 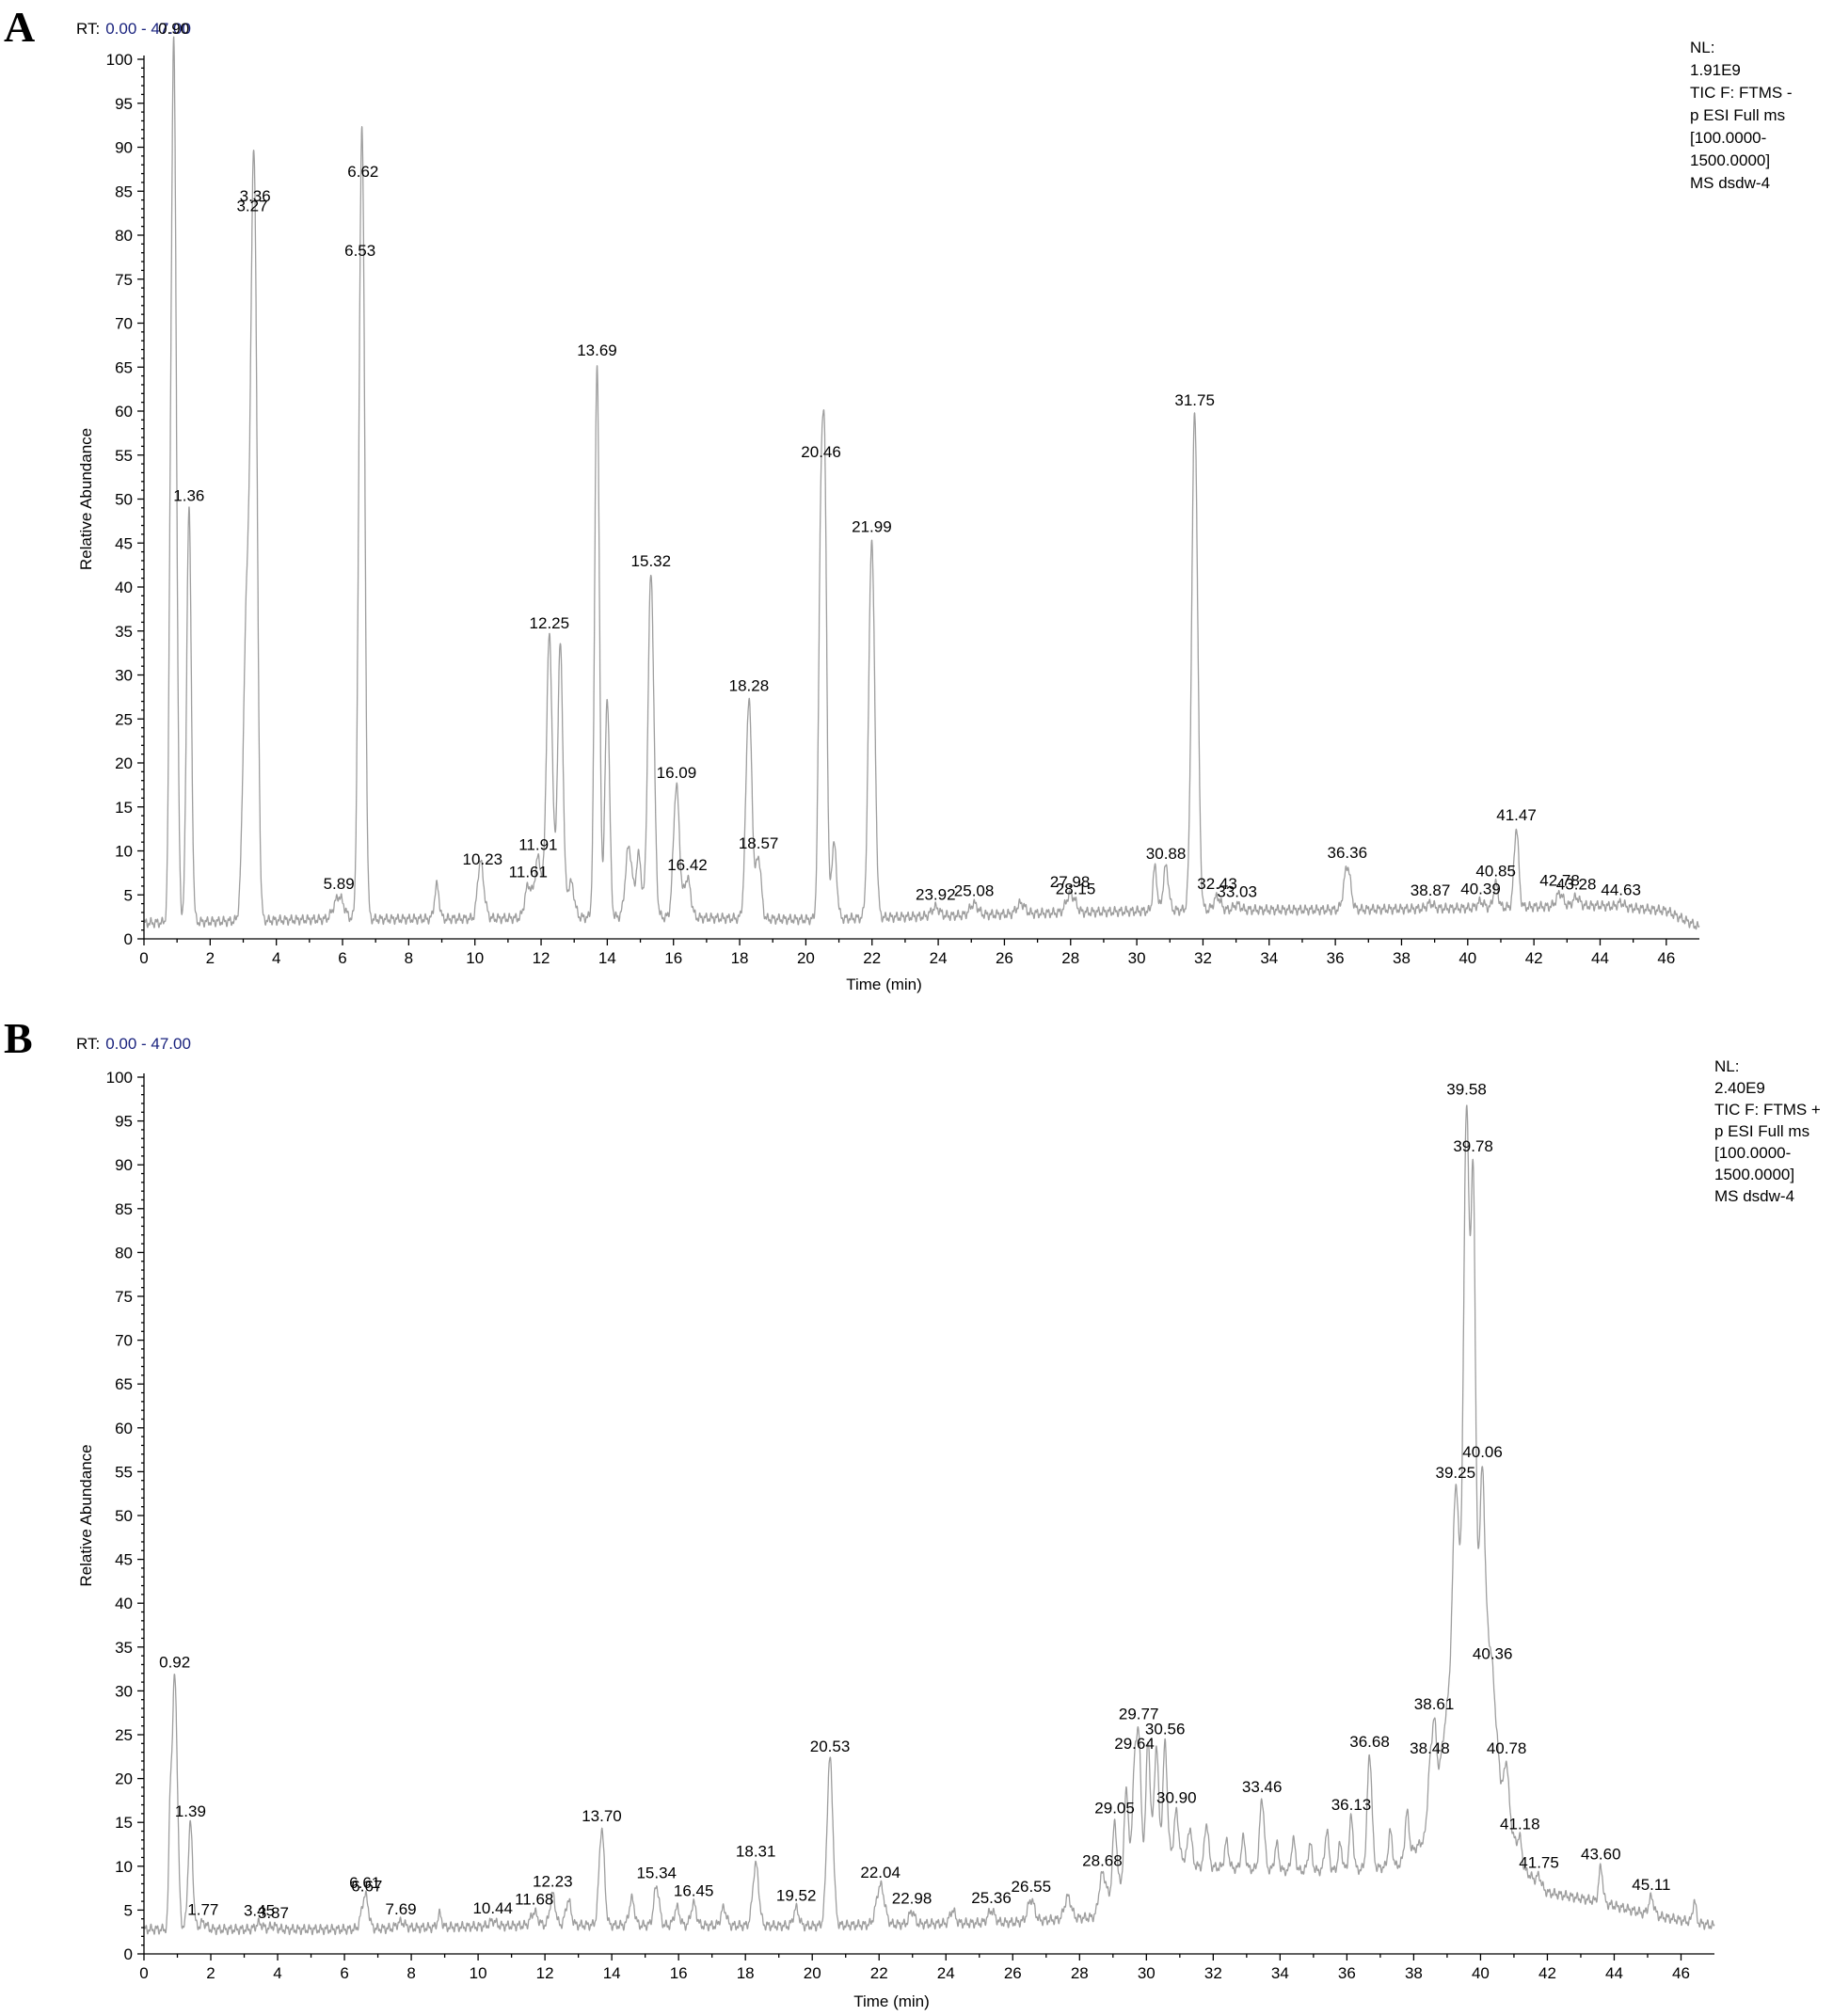 What do you see at coordinates (362, 172) in the screenshot?
I see `peak-label: 6.62` at bounding box center [362, 172].